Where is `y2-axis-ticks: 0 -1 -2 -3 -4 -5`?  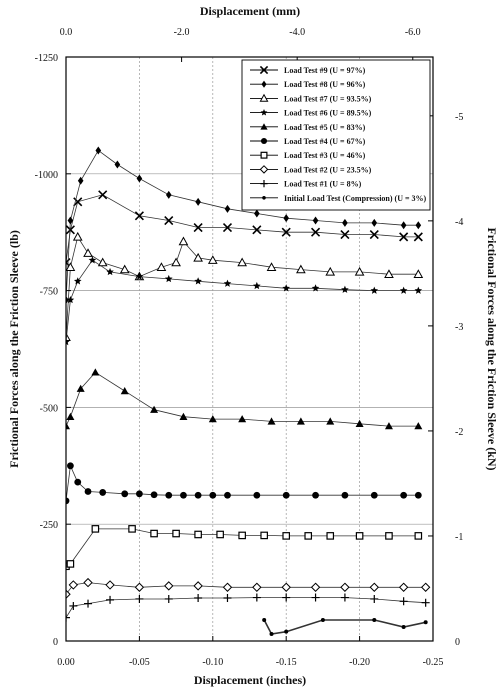 y2-axis-ticks: 0 -1 -2 -3 -4 -5 is located at coordinates (445, 380).